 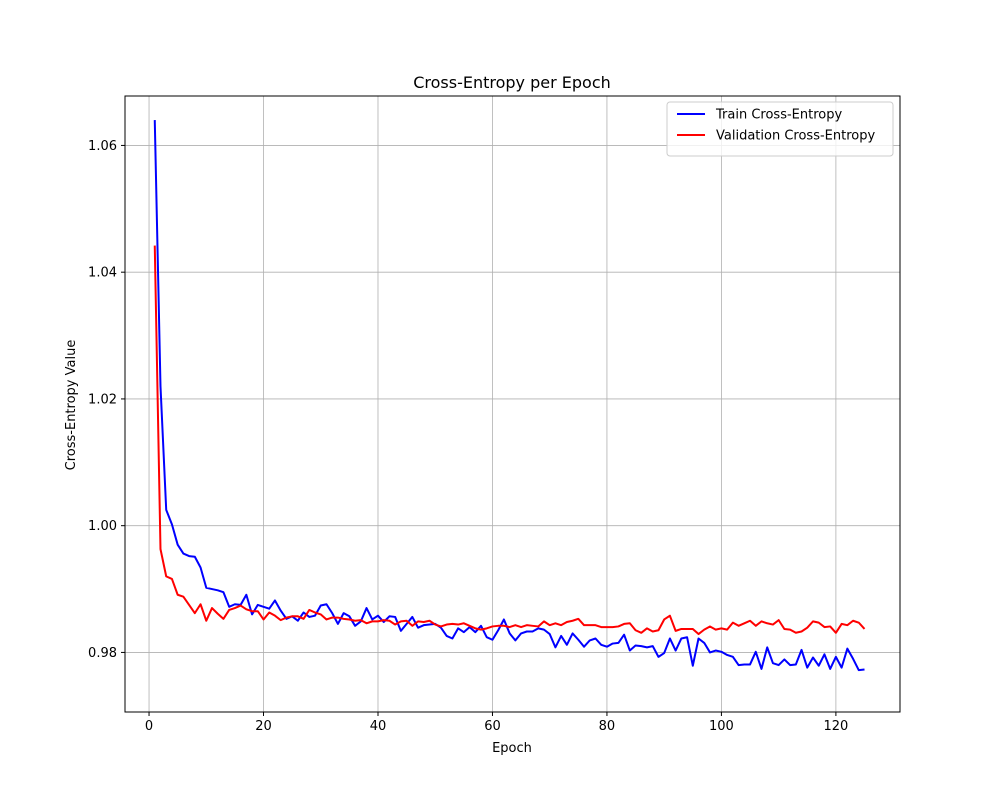 I want to click on y-tick-label: 1.04, so click(x=102, y=273).